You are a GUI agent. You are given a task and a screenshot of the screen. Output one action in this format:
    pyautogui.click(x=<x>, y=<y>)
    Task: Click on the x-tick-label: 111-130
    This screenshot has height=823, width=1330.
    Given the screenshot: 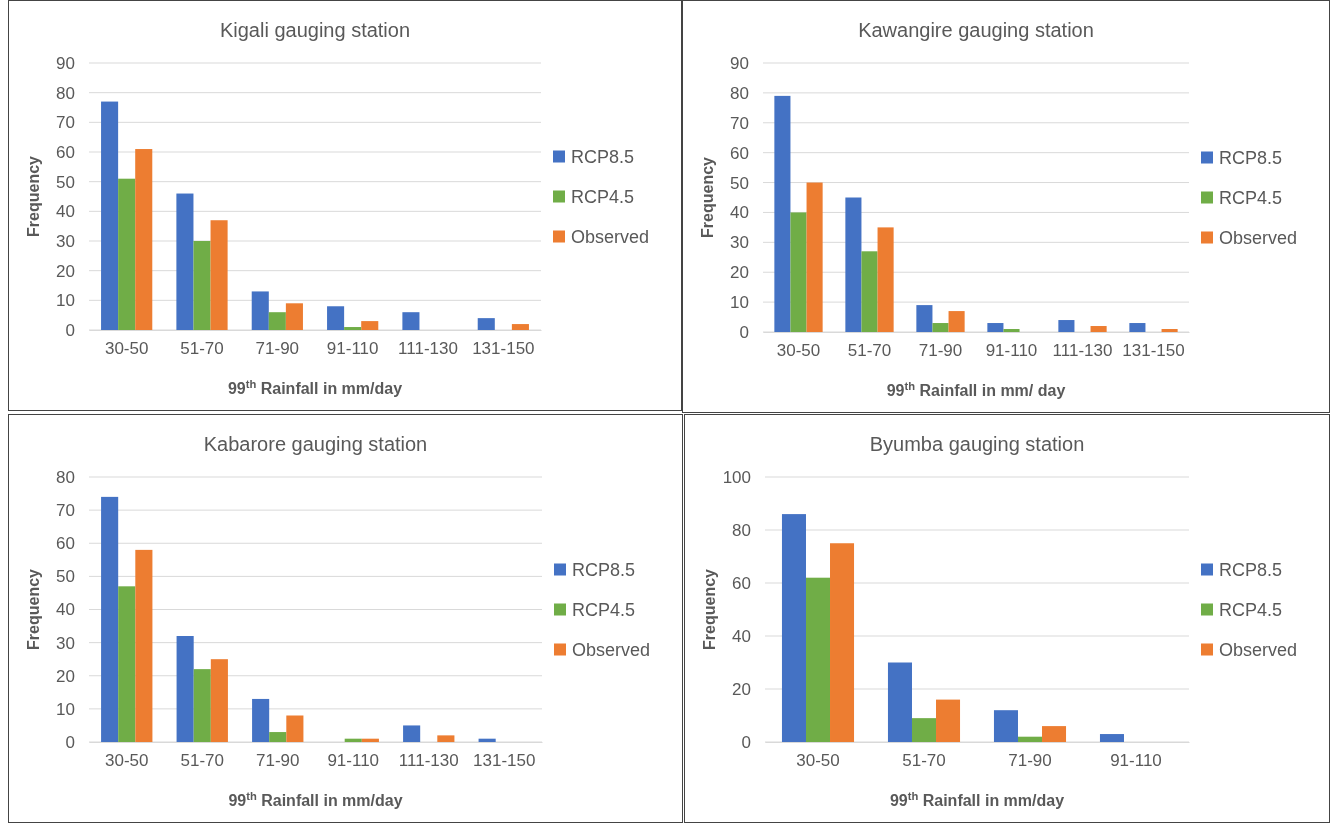 What is the action you would take?
    pyautogui.click(x=428, y=349)
    